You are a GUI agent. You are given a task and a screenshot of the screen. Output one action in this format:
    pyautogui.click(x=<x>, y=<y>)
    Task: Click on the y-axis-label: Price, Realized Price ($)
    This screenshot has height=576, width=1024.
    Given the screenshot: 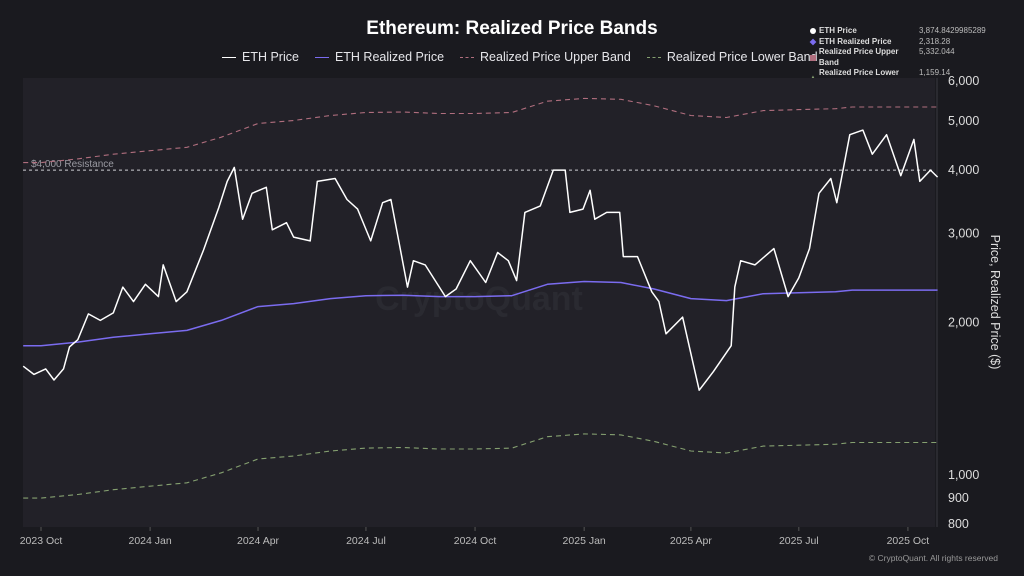 What is the action you would take?
    pyautogui.click(x=995, y=302)
    